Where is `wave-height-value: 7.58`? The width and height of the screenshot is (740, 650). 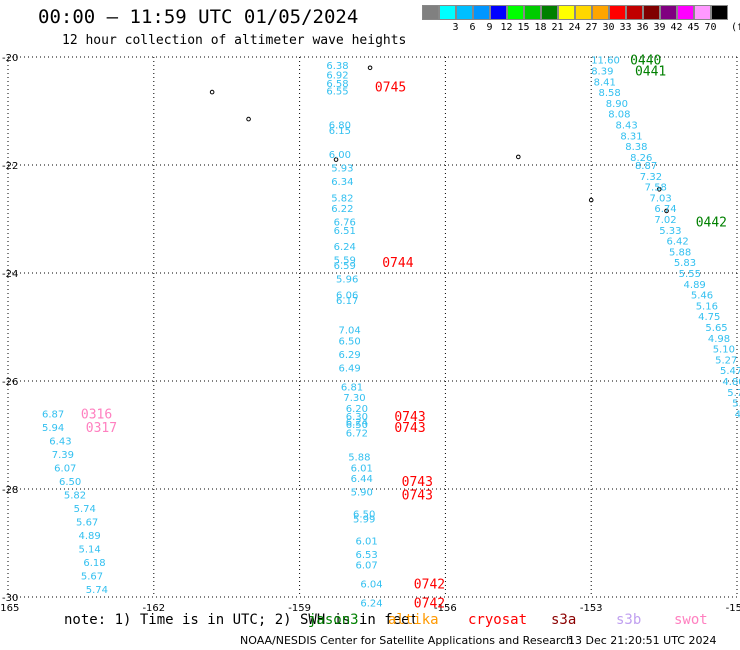
wave-height-value: 7.58 is located at coordinates (656, 188).